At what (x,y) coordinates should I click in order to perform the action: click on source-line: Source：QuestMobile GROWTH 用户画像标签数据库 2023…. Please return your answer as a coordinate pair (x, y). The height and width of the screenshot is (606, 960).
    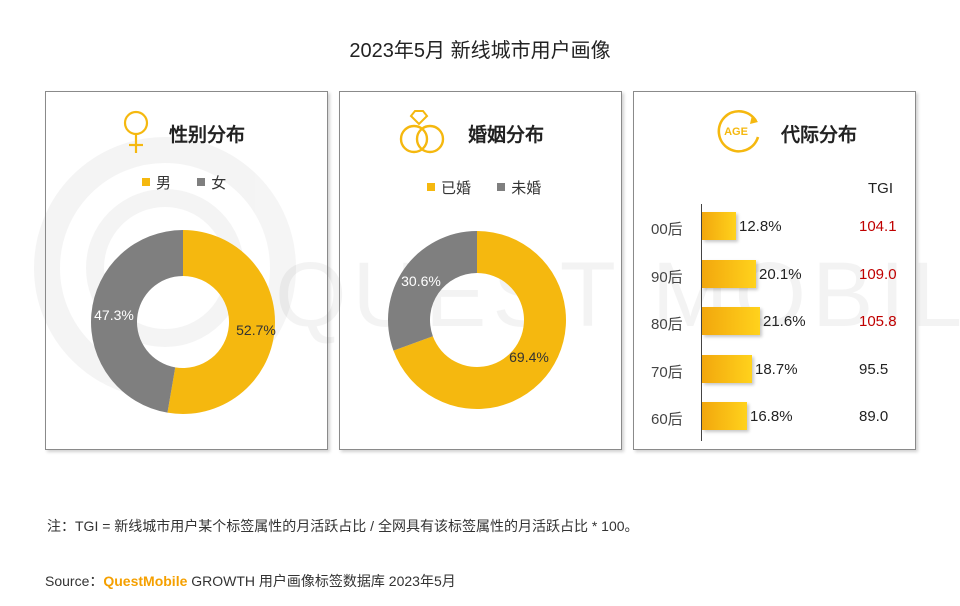
    Looking at the image, I should click on (250, 581).